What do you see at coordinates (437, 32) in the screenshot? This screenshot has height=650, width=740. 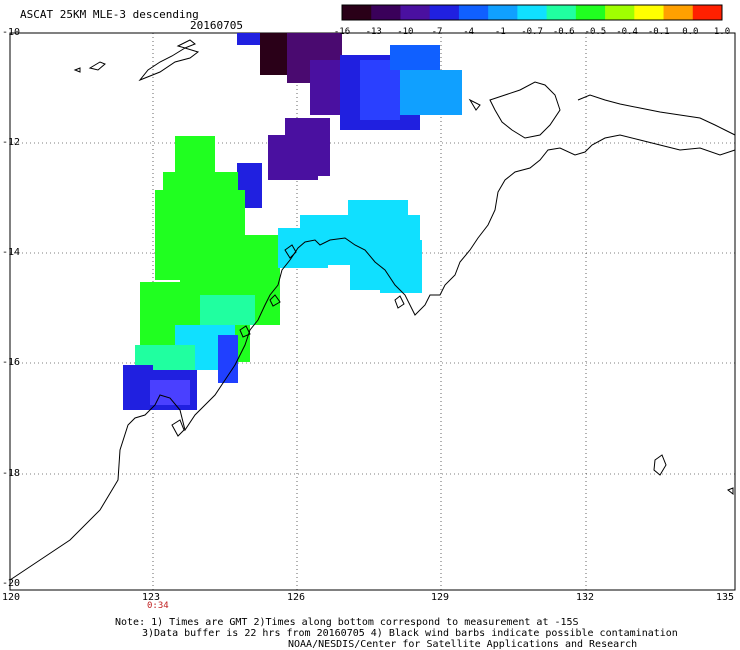 I see `colorbar-tick-label: -7` at bounding box center [437, 32].